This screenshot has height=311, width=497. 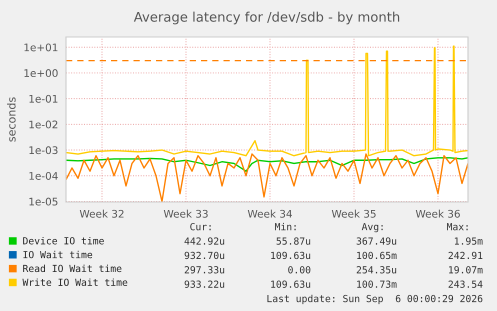 I want to click on text: 100.73m, so click(x=377, y=284).